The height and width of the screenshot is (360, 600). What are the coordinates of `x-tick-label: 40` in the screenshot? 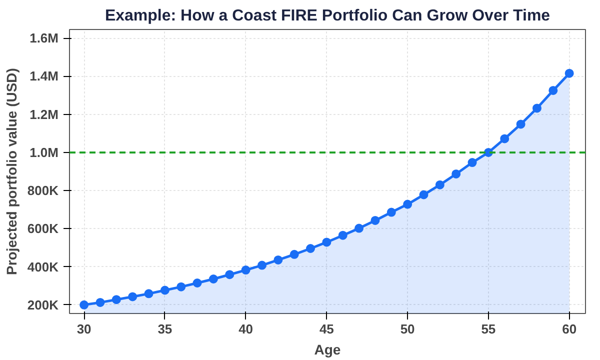 It's located at (246, 329).